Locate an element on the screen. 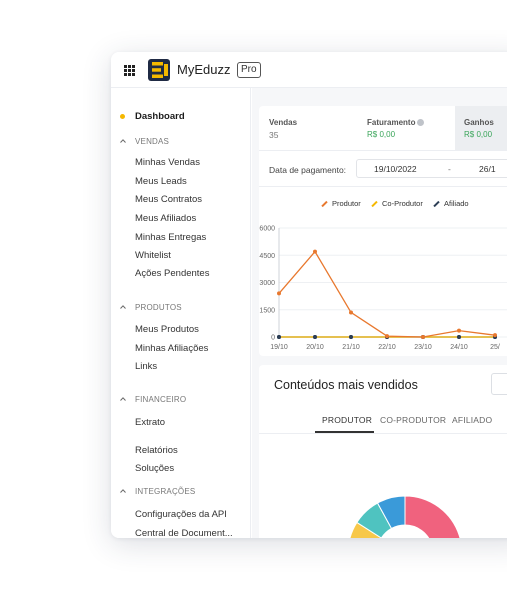  app-name: MyEduzz is located at coordinates (204, 69).